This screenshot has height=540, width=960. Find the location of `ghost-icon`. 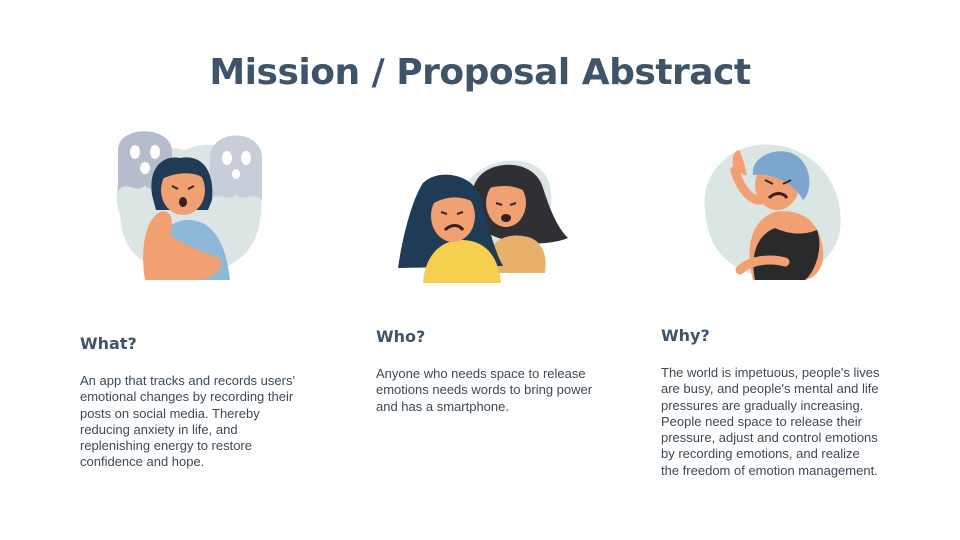

ghost-icon is located at coordinates (236, 167).